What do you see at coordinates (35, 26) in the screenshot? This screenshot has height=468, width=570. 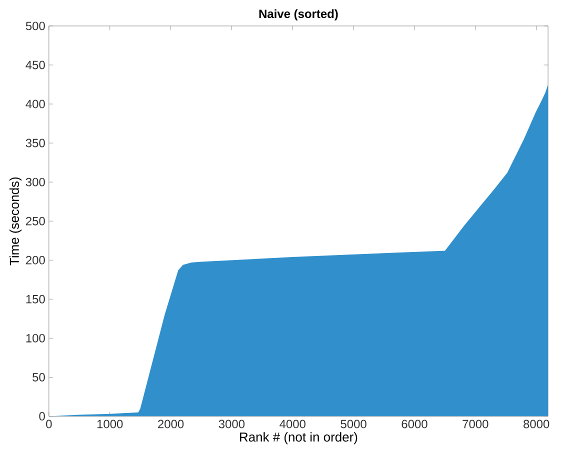 I see `y-tick-label: 500` at bounding box center [35, 26].